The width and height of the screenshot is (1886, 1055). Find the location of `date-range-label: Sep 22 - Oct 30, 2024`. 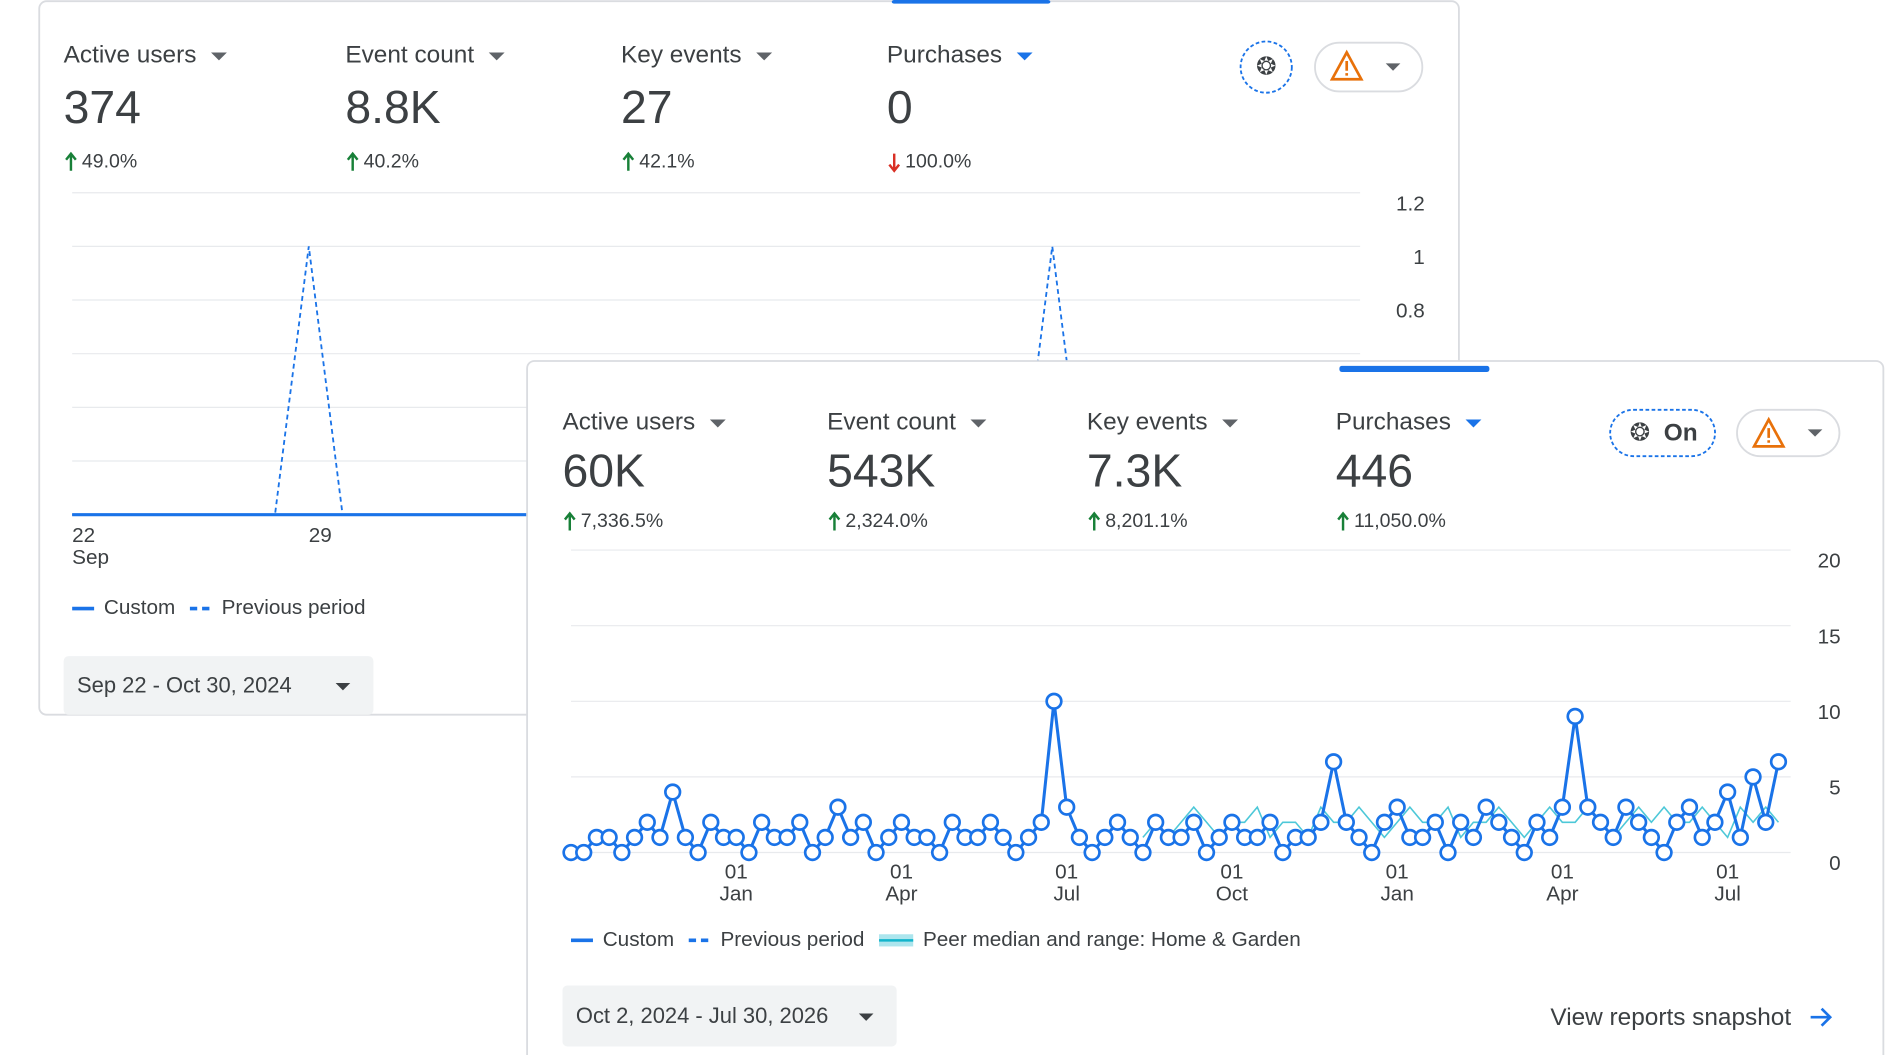

date-range-label: Sep 22 - Oct 30, 2024 is located at coordinates (184, 684).